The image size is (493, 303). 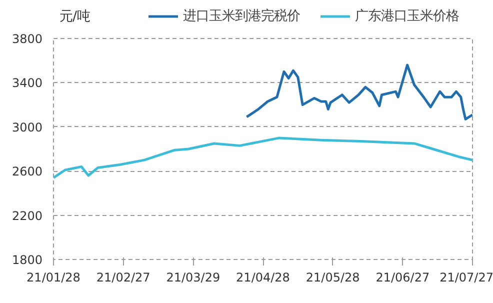 I want to click on x-tick-label: 21/05/28, so click(x=333, y=277).